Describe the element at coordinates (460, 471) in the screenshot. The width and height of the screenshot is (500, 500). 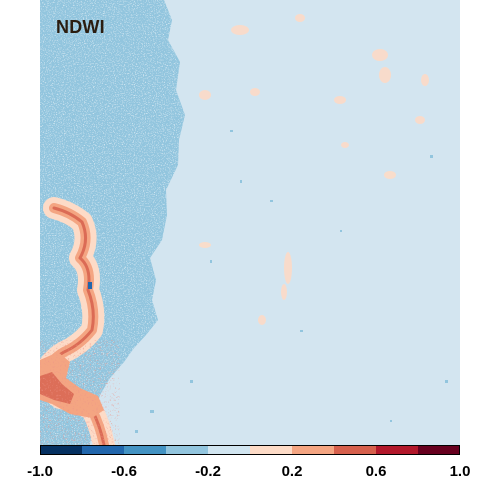
I see `colorbar-tick-label: 1.0` at that location.